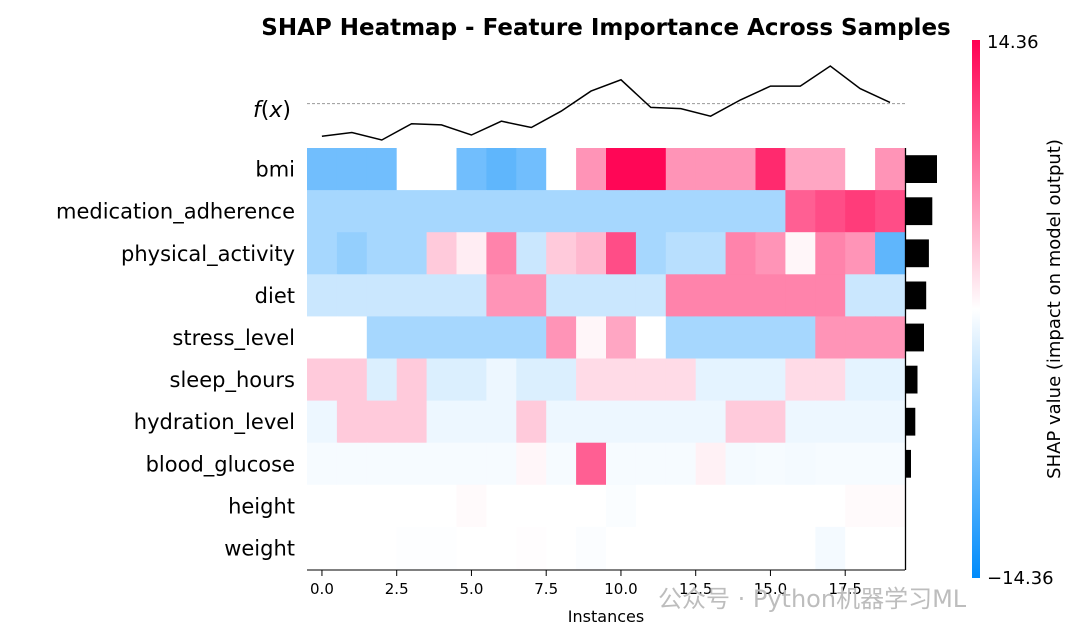 Image resolution: width=1080 pixels, height=640 pixels. Describe the element at coordinates (275, 170) in the screenshot. I see `feature-label: bmi` at that location.